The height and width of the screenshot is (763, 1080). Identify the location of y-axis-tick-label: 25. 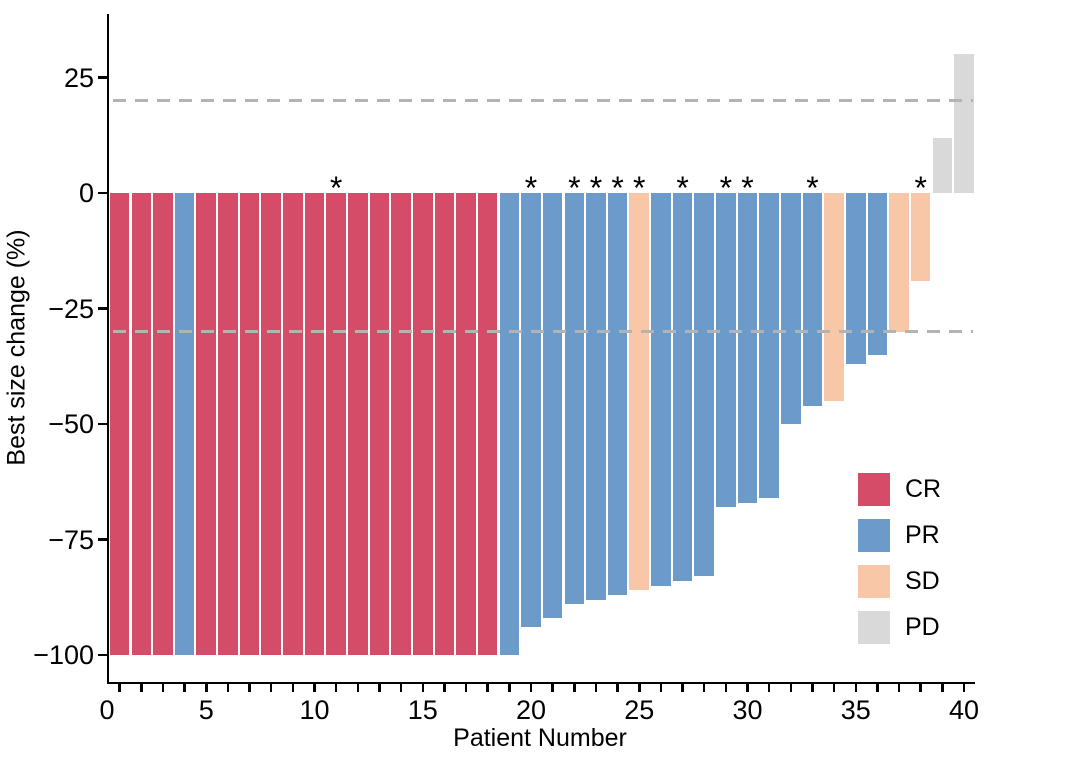
(78, 77).